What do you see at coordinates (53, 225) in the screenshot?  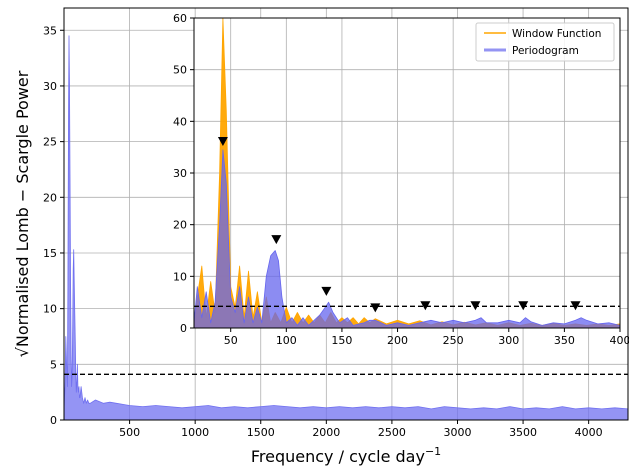 I see `main-y-ticks: 0 5 10 15 20 25 30 35` at bounding box center [53, 225].